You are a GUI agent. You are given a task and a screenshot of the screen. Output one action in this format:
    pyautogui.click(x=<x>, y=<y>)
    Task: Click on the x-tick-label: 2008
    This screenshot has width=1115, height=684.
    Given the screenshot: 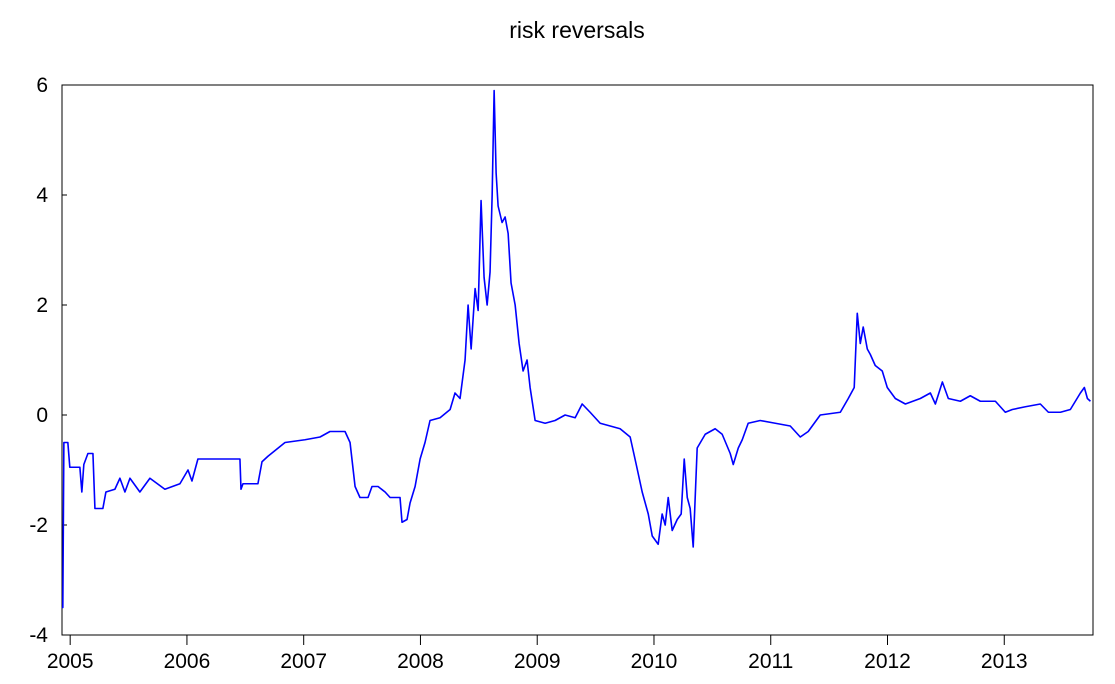 What is the action you would take?
    pyautogui.click(x=420, y=661)
    